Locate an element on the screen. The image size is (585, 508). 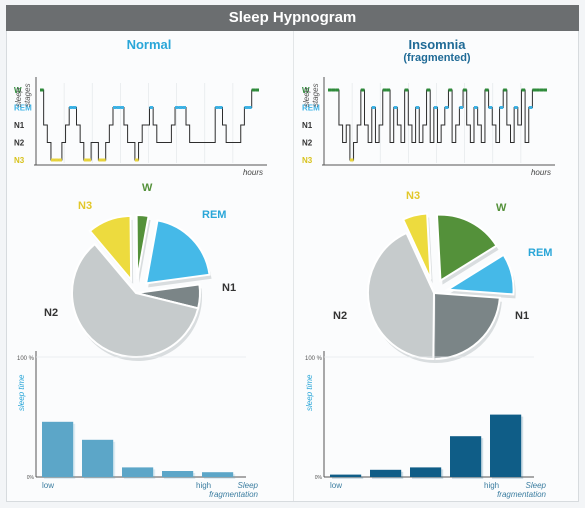
normal-pie-slice-REM is located at coordinates (177, 252).